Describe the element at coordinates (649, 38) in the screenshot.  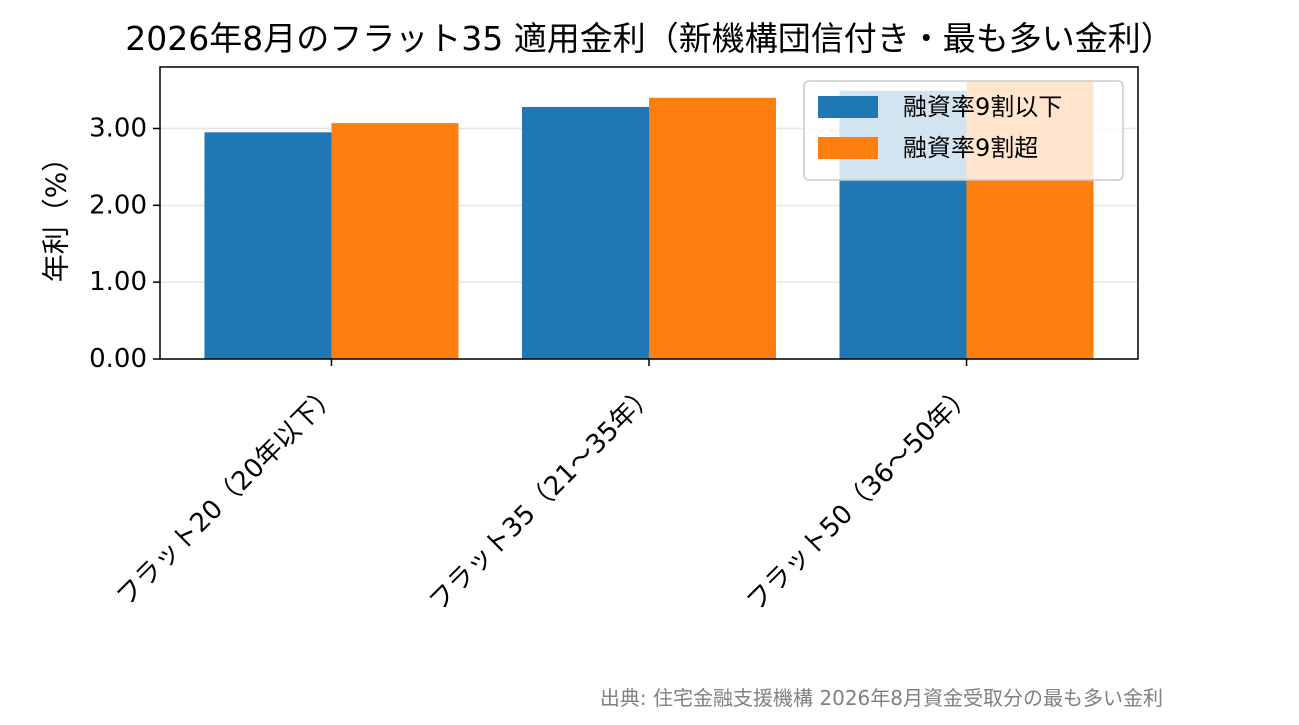
I see `chart-title: 2026年8月のフラット35 適用金利（新機構団信付き・最も多い金利）` at that location.